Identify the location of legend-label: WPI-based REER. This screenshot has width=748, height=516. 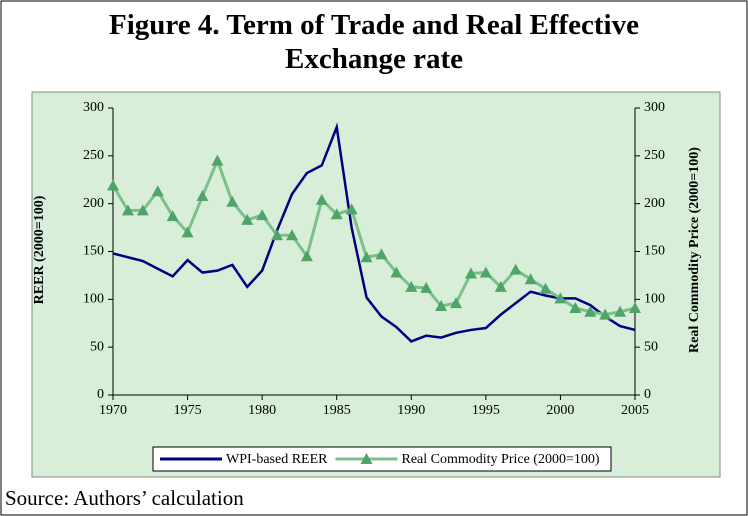
(277, 459).